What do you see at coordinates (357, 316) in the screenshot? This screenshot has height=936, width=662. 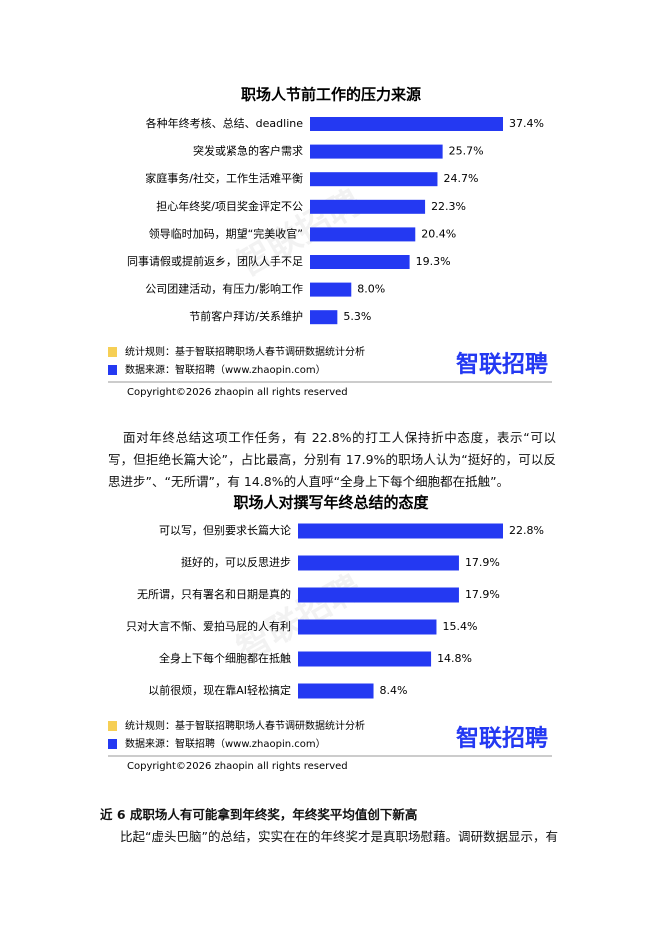 I see `value-label: 5.3%` at bounding box center [357, 316].